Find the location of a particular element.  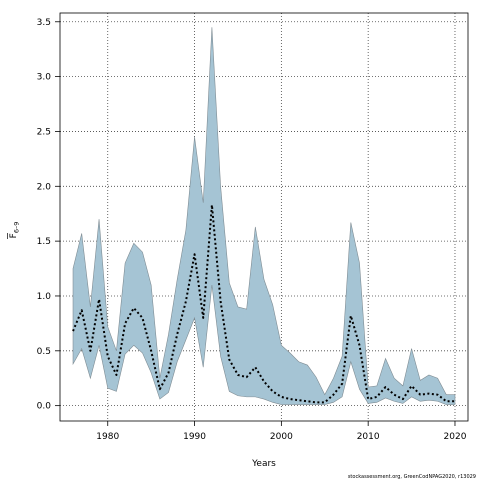

svg-text: F6–9 is located at coordinates (15, 230).